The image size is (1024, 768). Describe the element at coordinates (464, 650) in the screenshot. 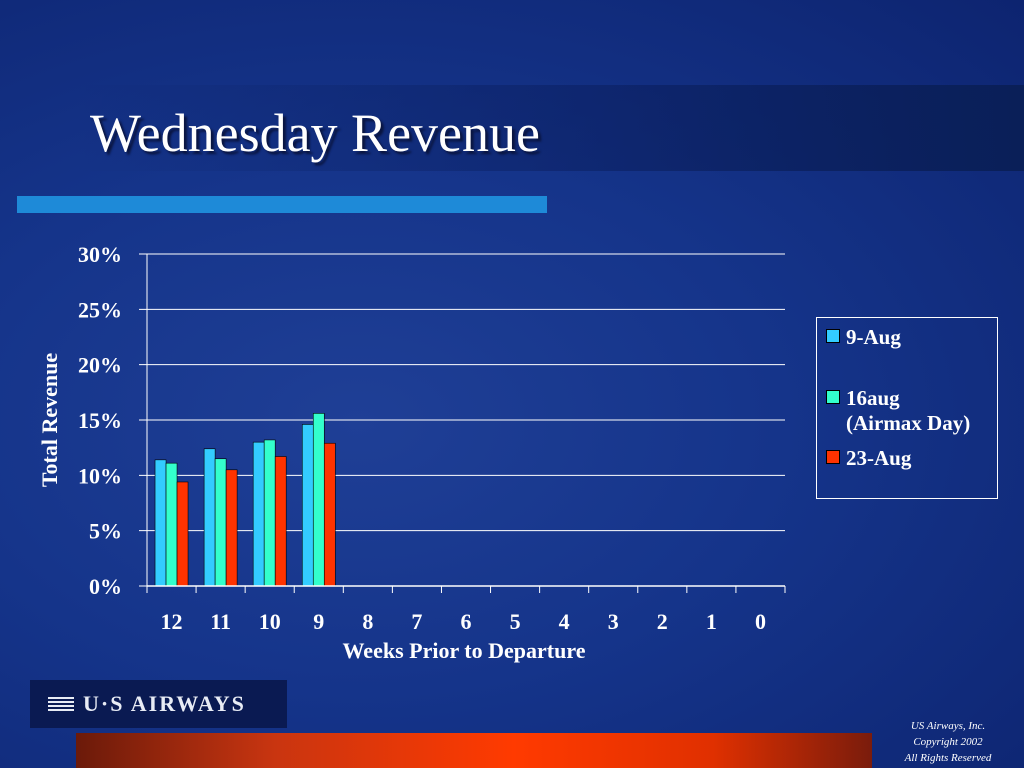

I see `x-axis-label: Weeks Prior to Departure` at that location.